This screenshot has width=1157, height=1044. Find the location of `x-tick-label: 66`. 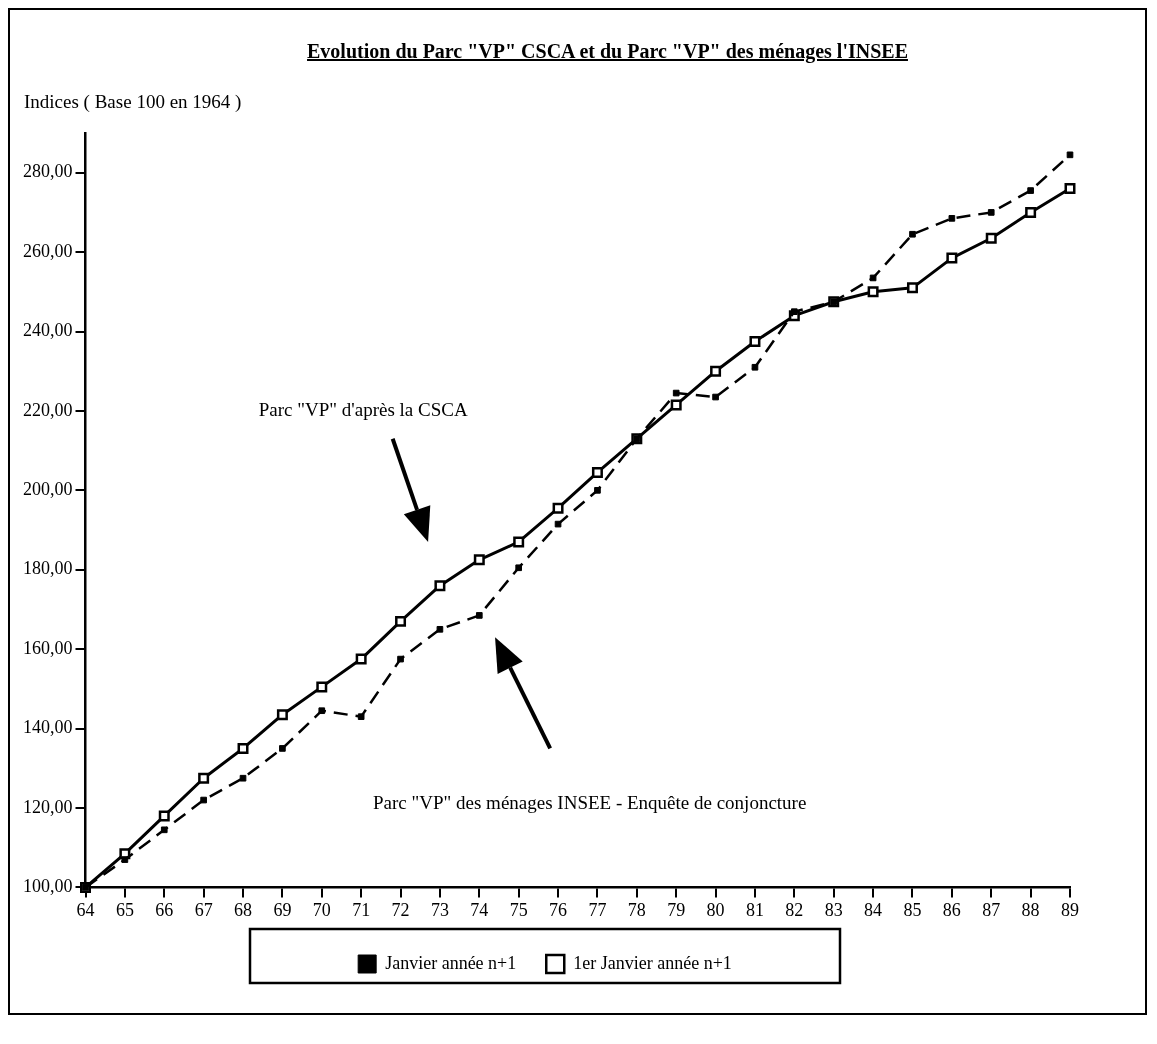

x-tick-label: 66 is located at coordinates (164, 909).